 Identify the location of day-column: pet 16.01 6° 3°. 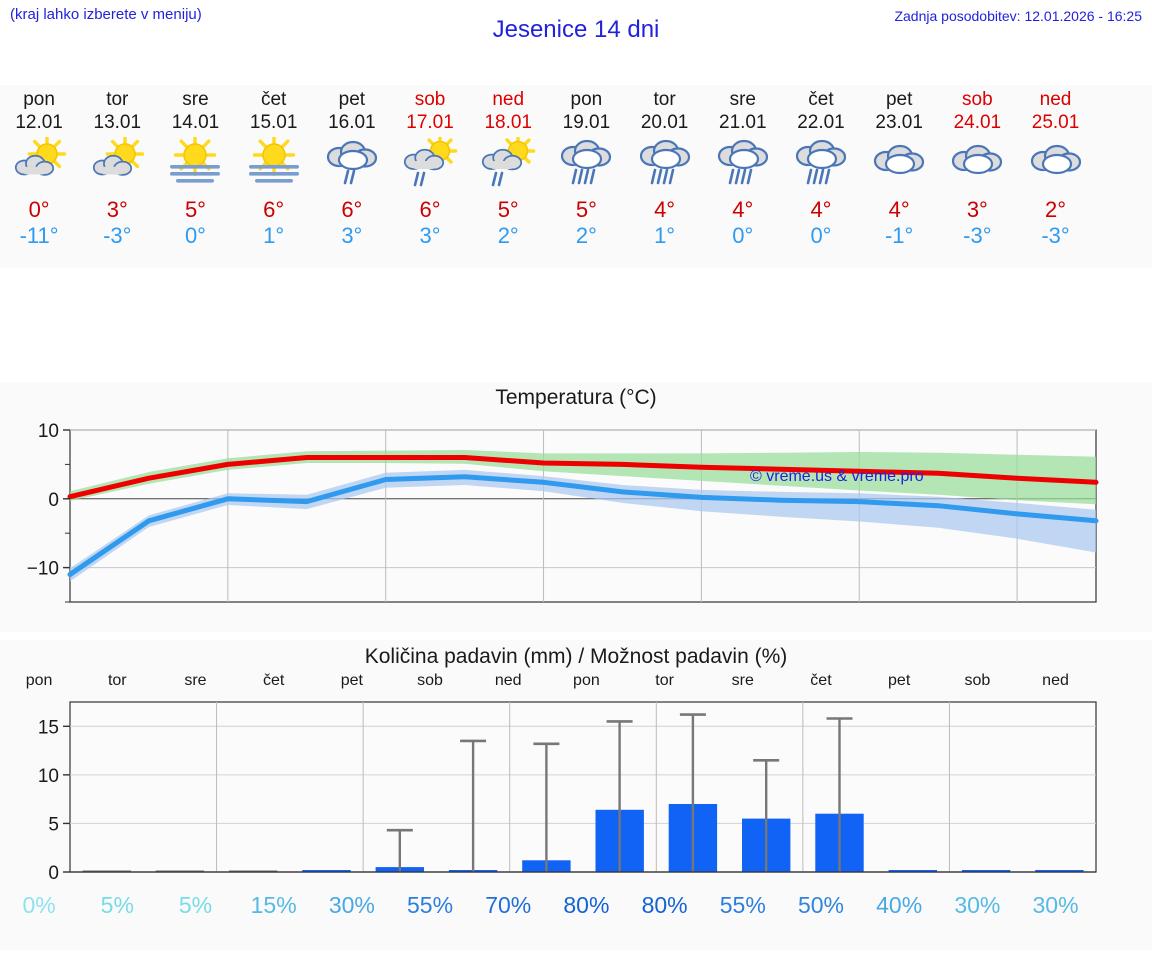
(352, 176).